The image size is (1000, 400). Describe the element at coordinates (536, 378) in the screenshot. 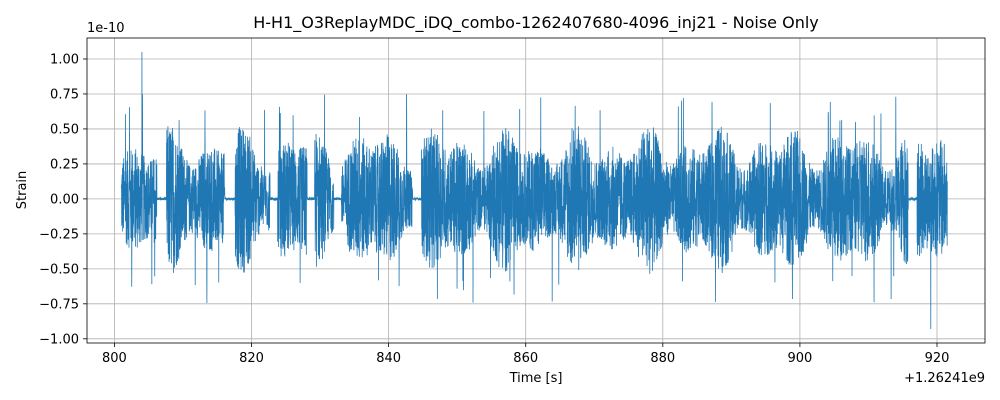

I see `x-axis-label: Time [s]` at that location.